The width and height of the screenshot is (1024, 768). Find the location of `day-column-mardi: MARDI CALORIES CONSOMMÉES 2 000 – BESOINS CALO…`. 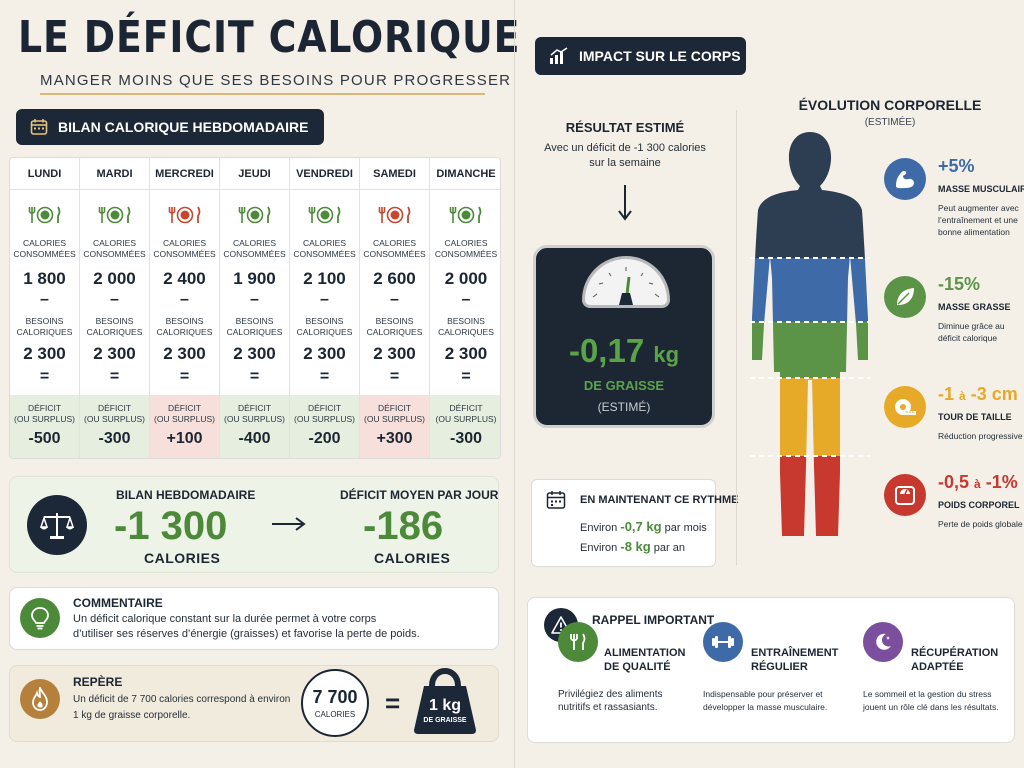

day-column-mardi: MARDI CALORIES CONSOMMÉES 2 000 – BESOINS CALO… is located at coordinates (115, 308).